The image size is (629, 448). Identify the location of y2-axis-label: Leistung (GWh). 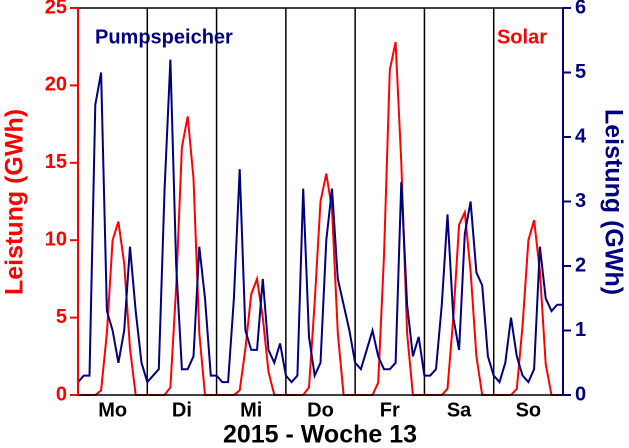
(613, 202).